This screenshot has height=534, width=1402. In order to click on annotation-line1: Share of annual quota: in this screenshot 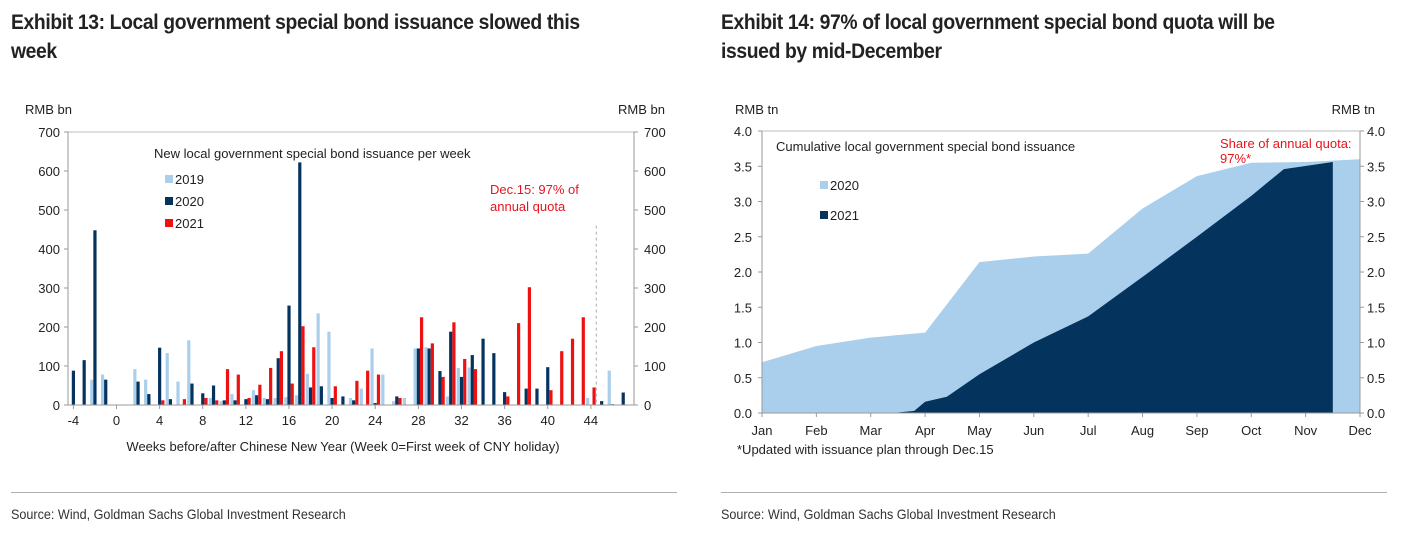, I will do `click(1286, 143)`.